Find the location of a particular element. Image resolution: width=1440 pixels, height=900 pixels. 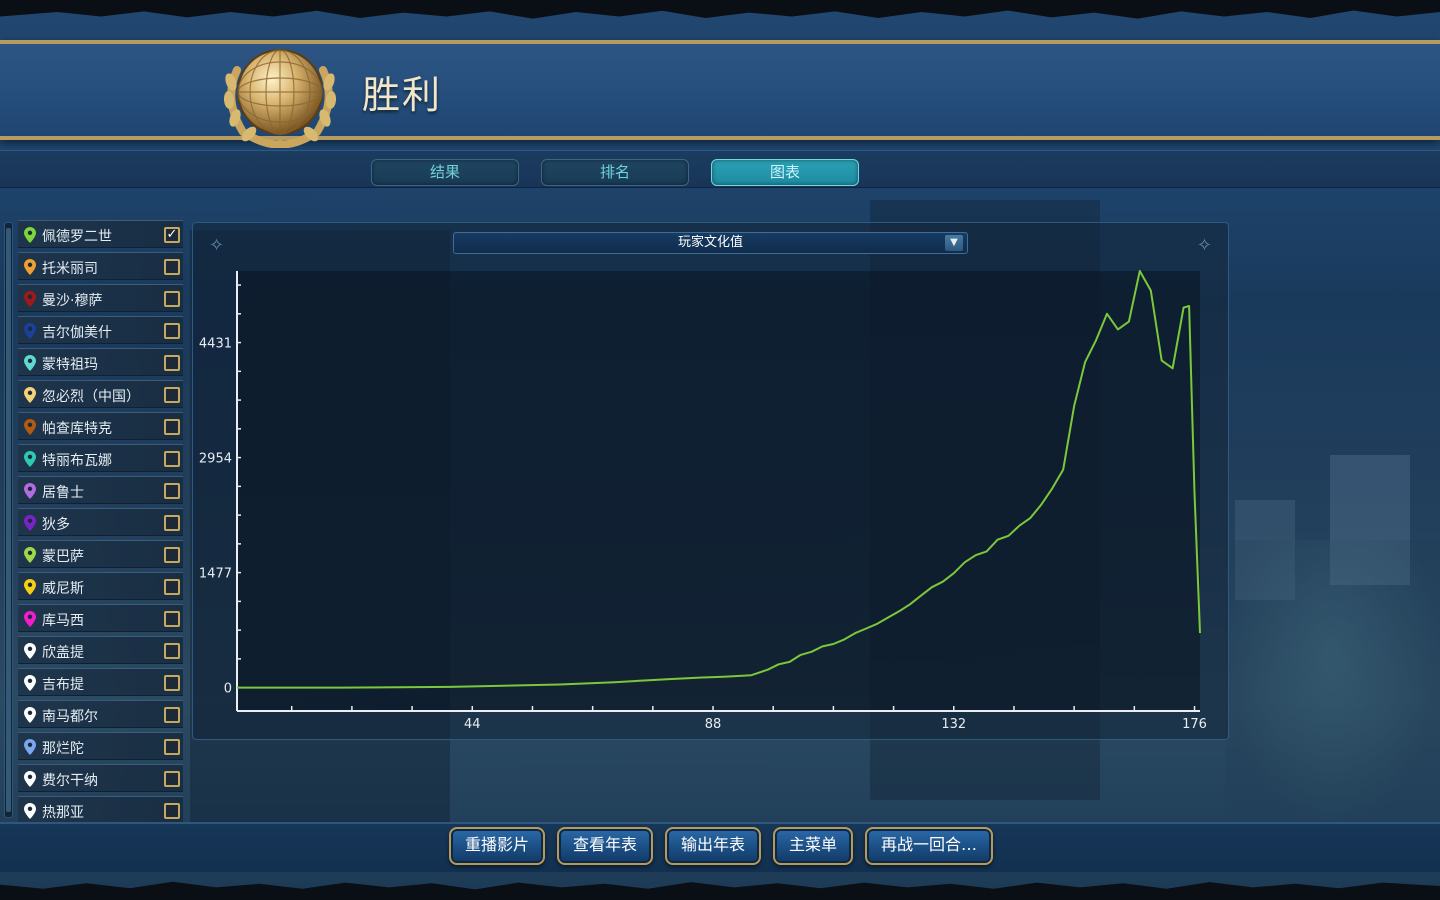

civ-row: 蒙巴萨 is located at coordinates (100, 554).